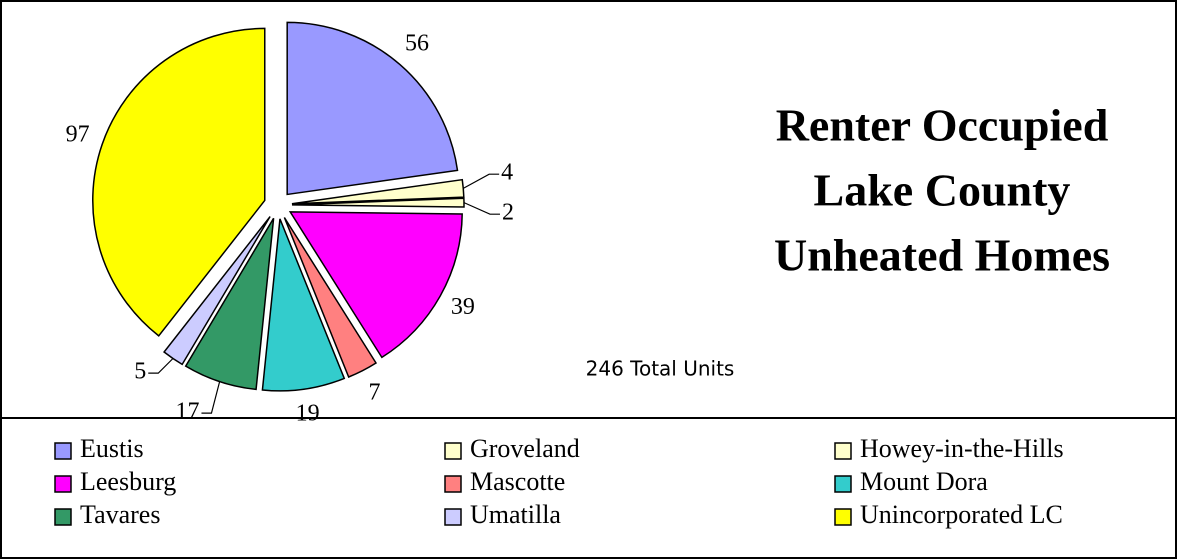 The width and height of the screenshot is (1177, 559). Describe the element at coordinates (112, 448) in the screenshot. I see `legend-label: Eustis` at that location.